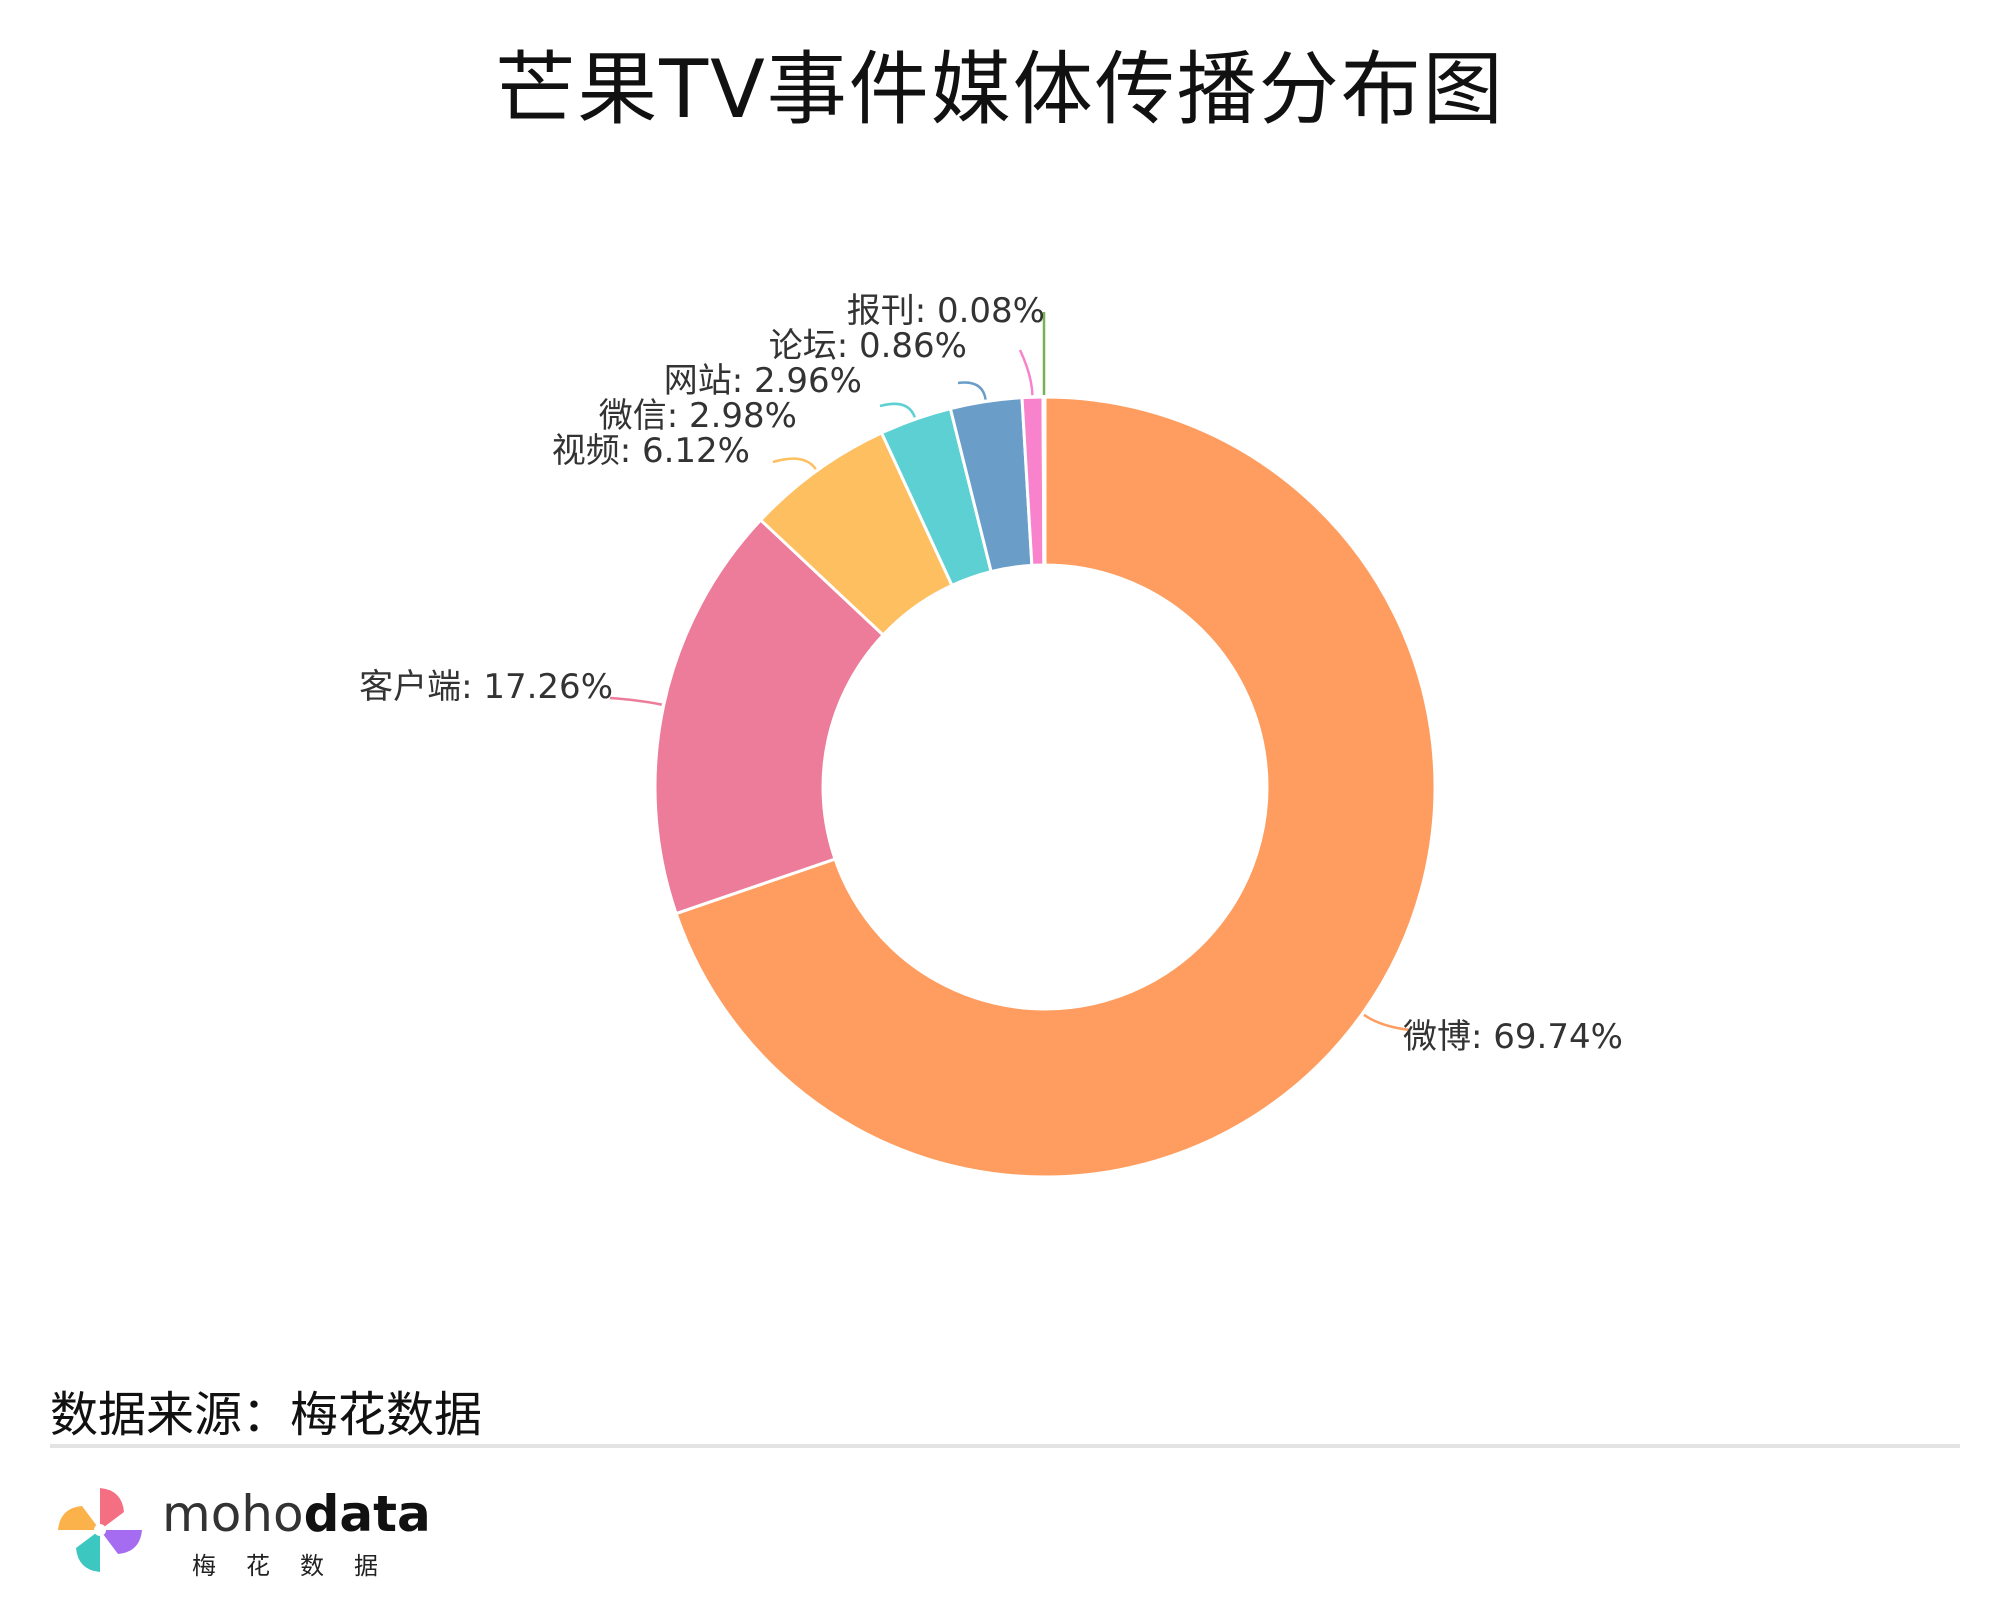 The width and height of the screenshot is (2000, 1600). What do you see at coordinates (1005, 1446) in the screenshot?
I see `footer-divider` at bounding box center [1005, 1446].